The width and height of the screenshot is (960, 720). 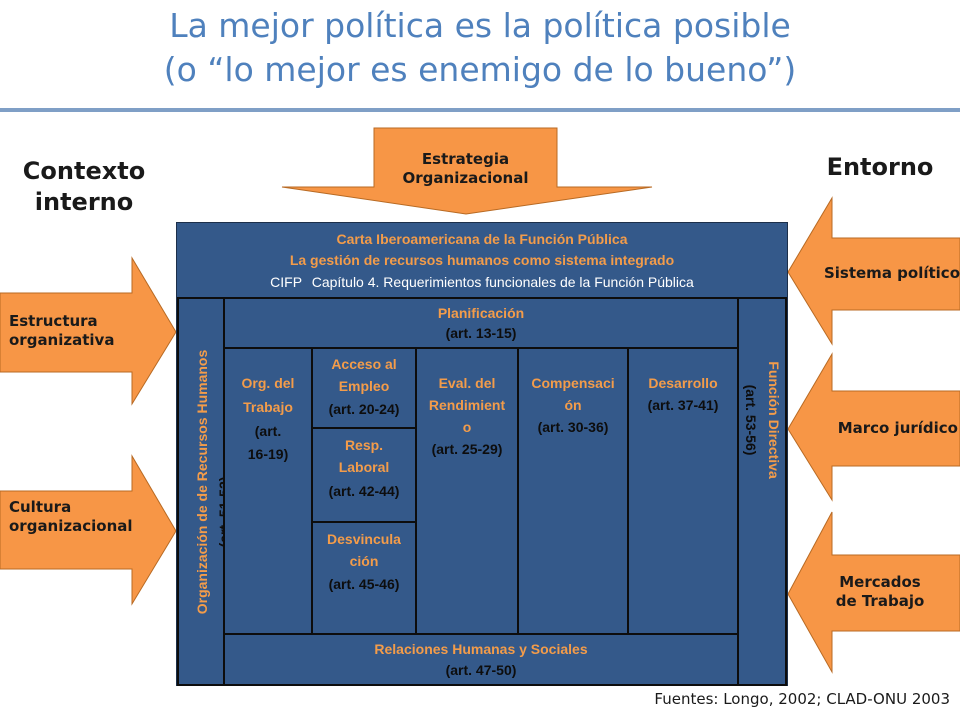 What do you see at coordinates (467, 427) in the screenshot?
I see `eval-line-3: o` at bounding box center [467, 427].